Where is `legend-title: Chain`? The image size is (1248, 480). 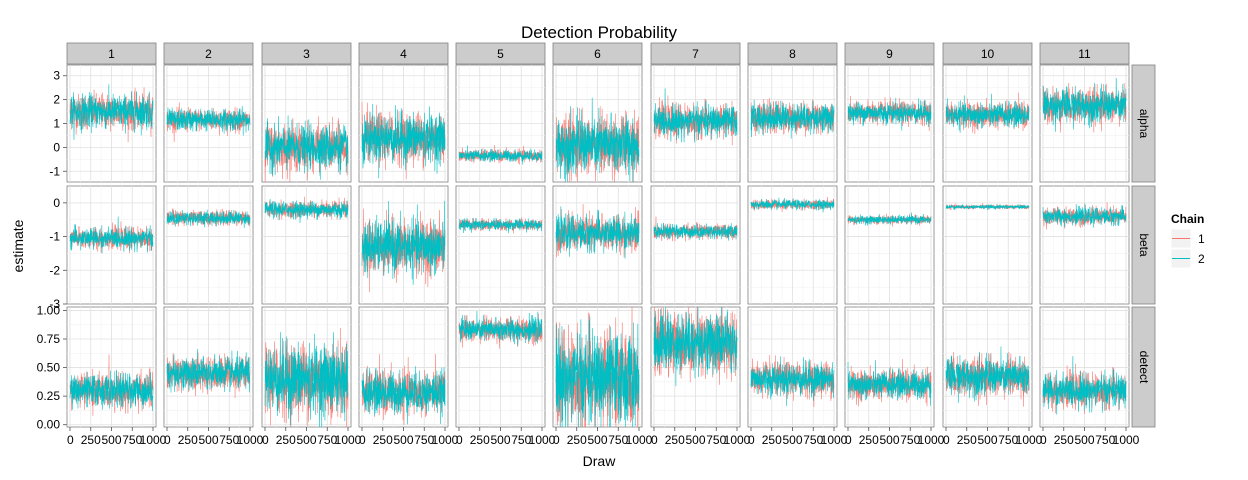 legend-title: Chain is located at coordinates (1187, 219).